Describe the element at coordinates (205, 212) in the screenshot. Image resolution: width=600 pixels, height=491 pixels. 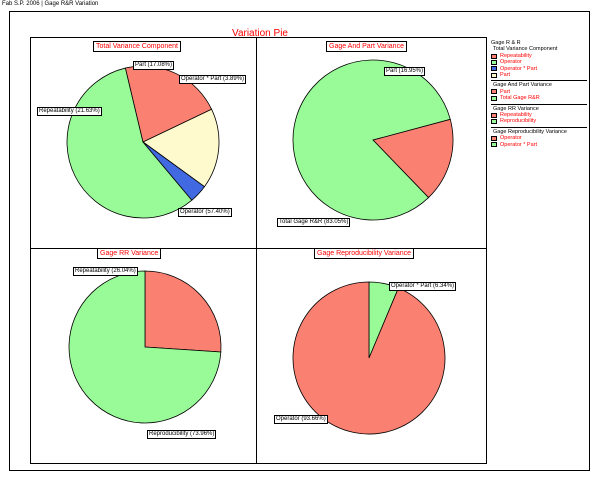
I see `callout-operator: Operator (57.40%)` at that location.